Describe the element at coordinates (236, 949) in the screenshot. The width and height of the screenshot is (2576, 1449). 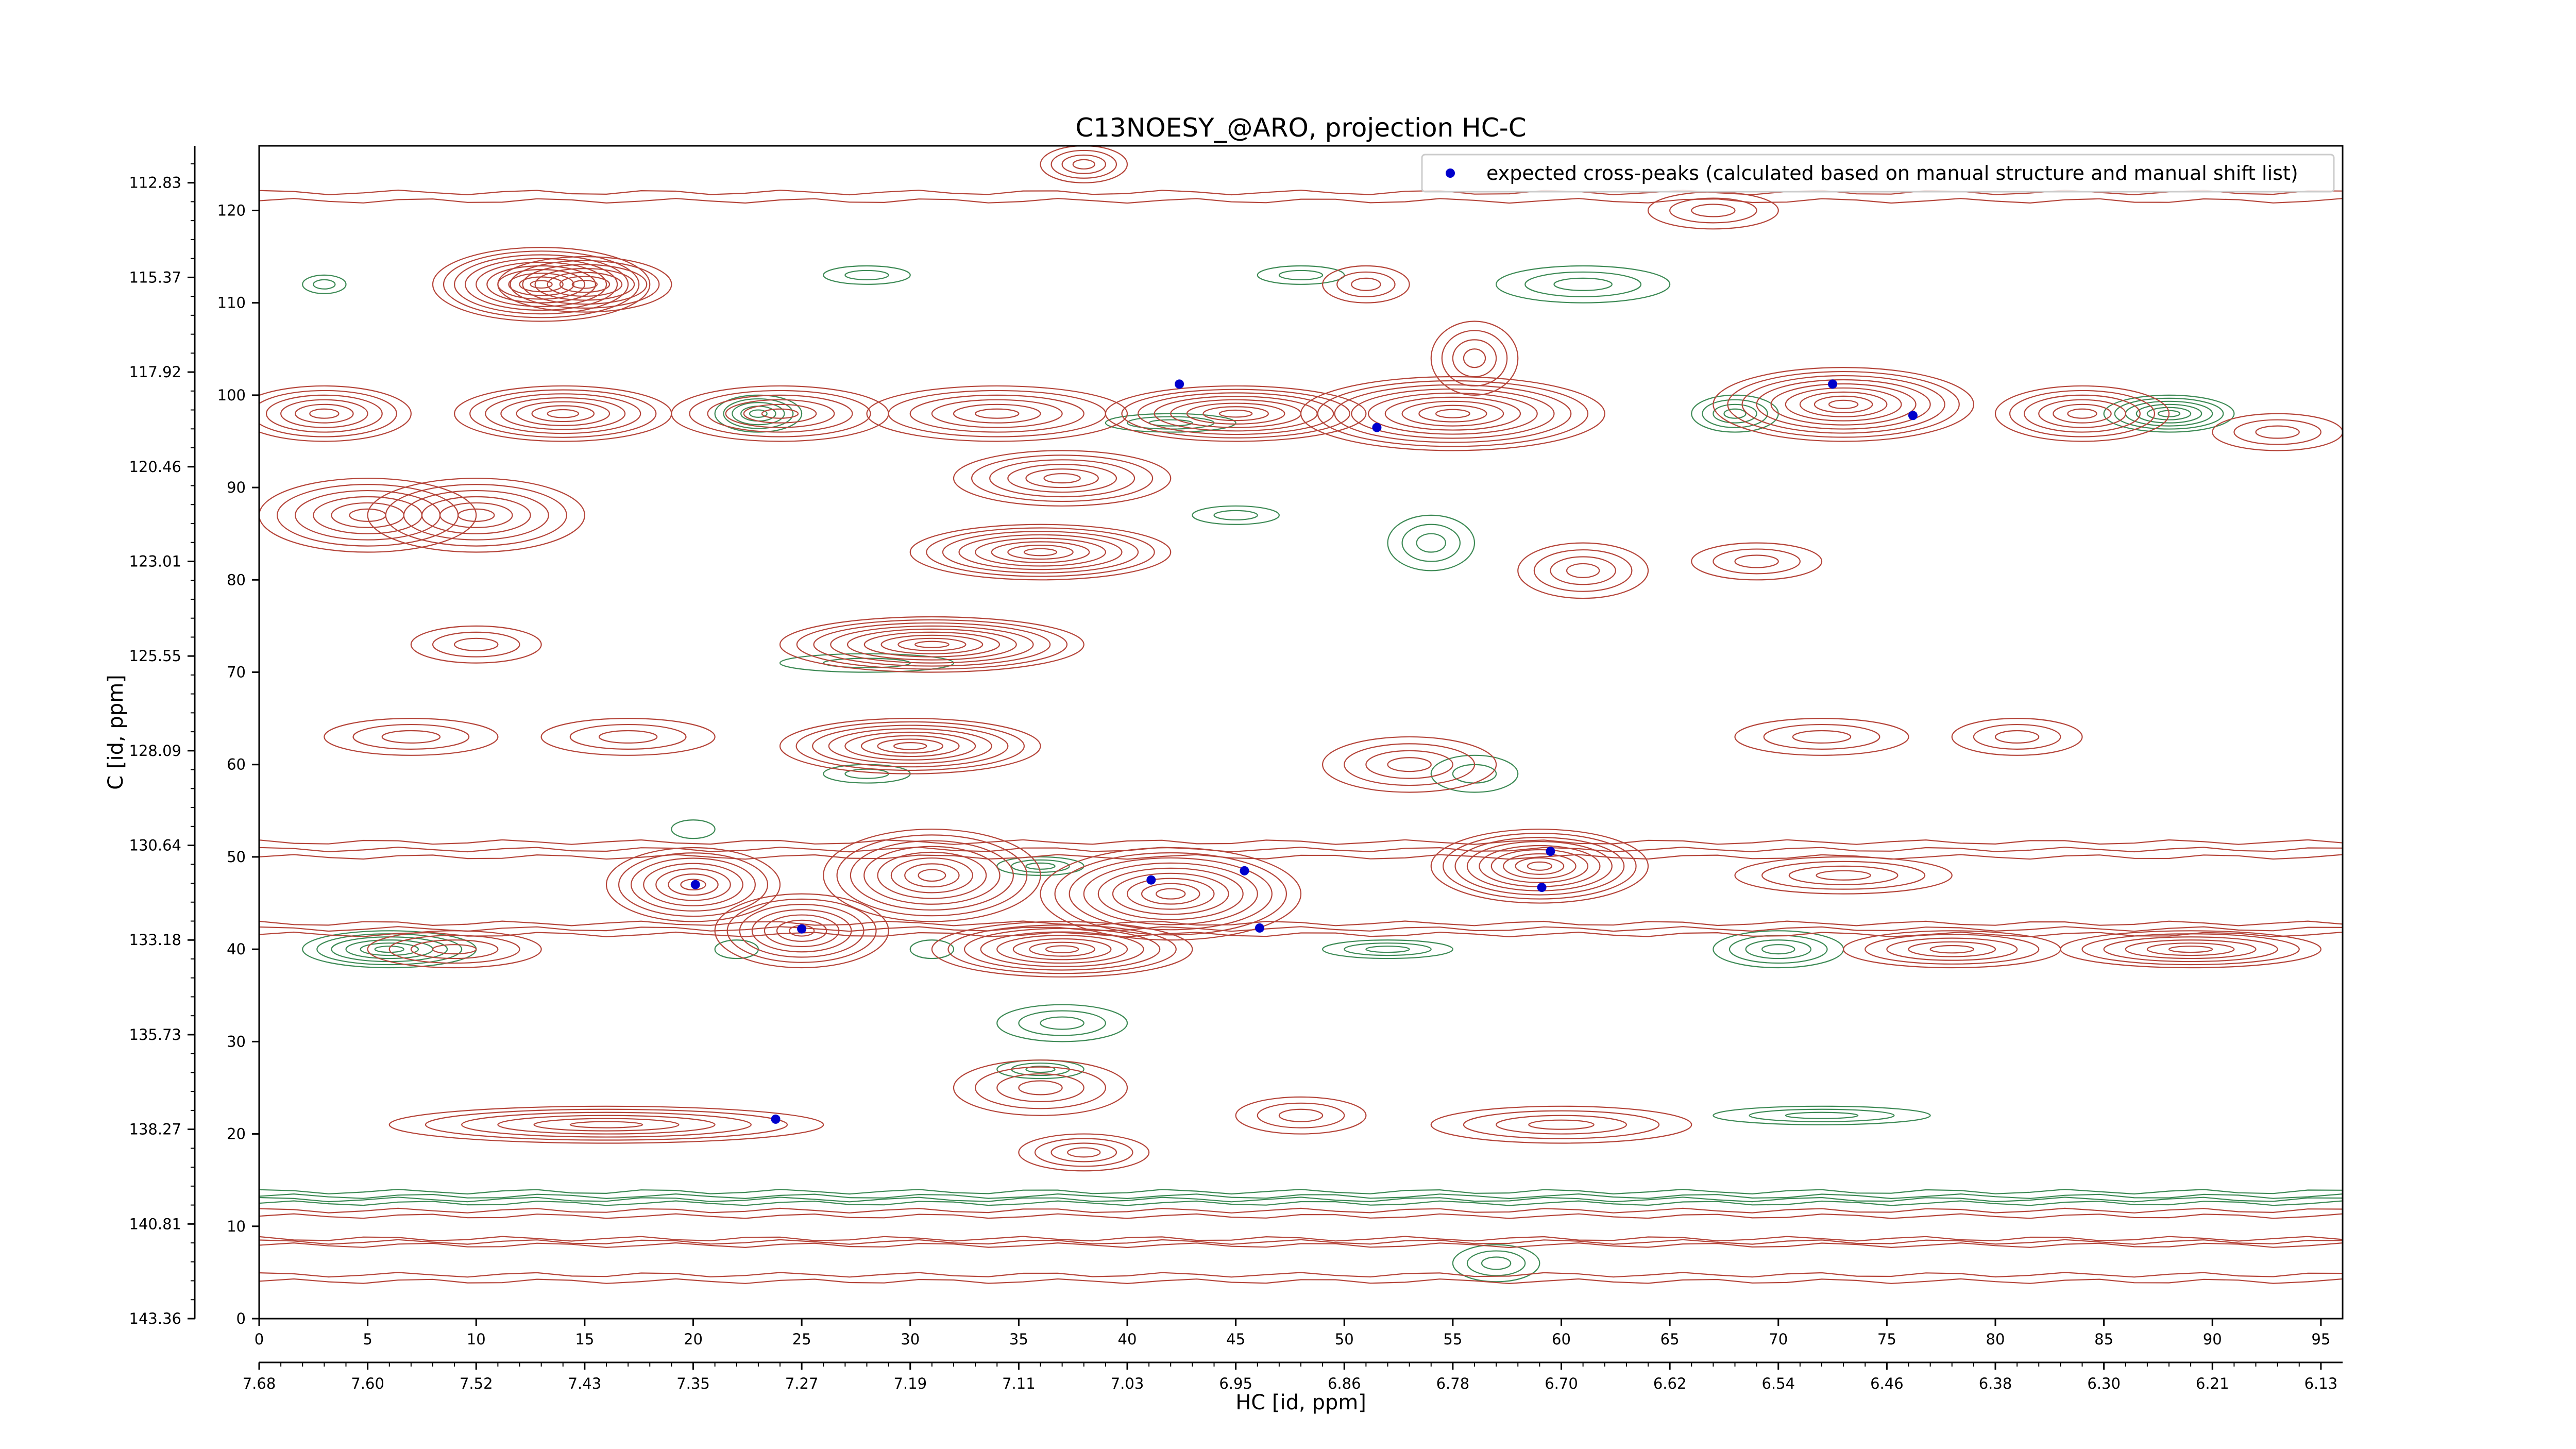
I see `y-tick-label: 40` at that location.